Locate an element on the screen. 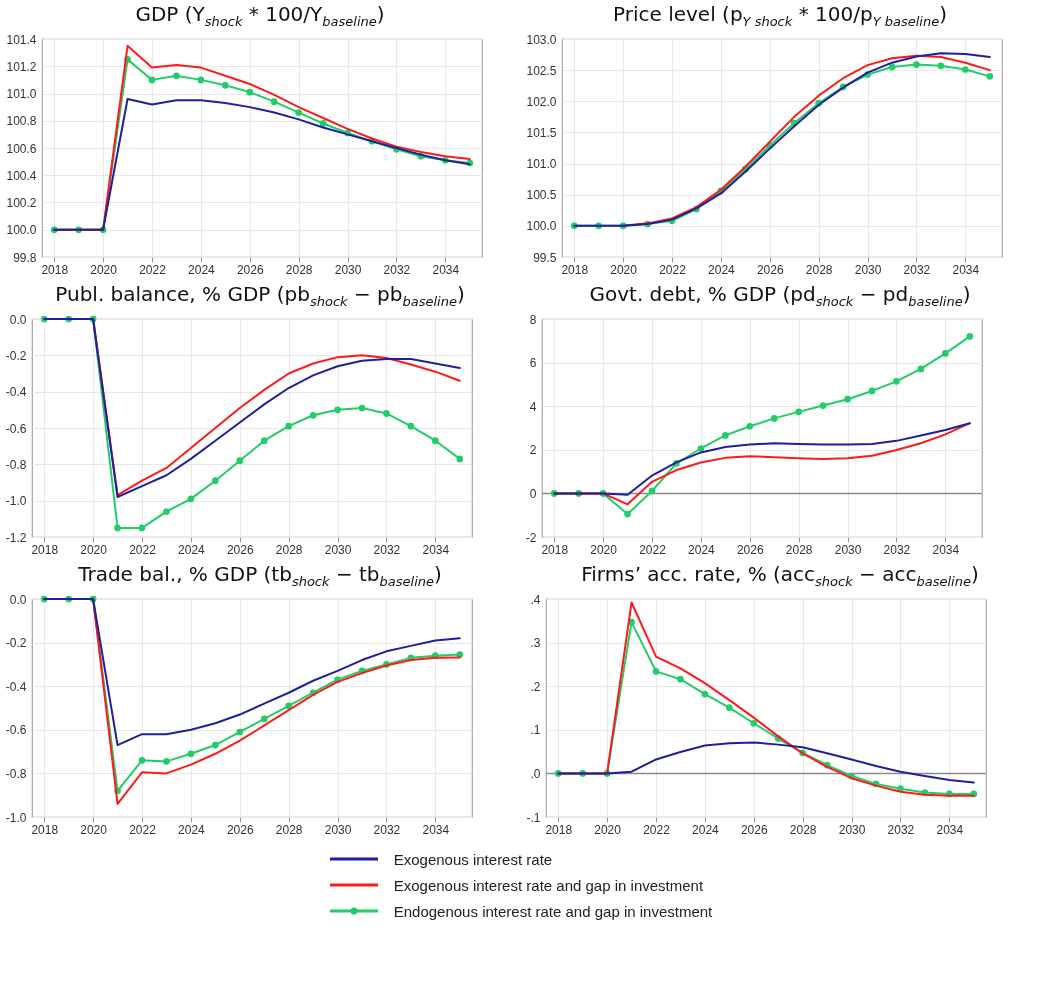  y-tick-label: 4 is located at coordinates (533, 406).